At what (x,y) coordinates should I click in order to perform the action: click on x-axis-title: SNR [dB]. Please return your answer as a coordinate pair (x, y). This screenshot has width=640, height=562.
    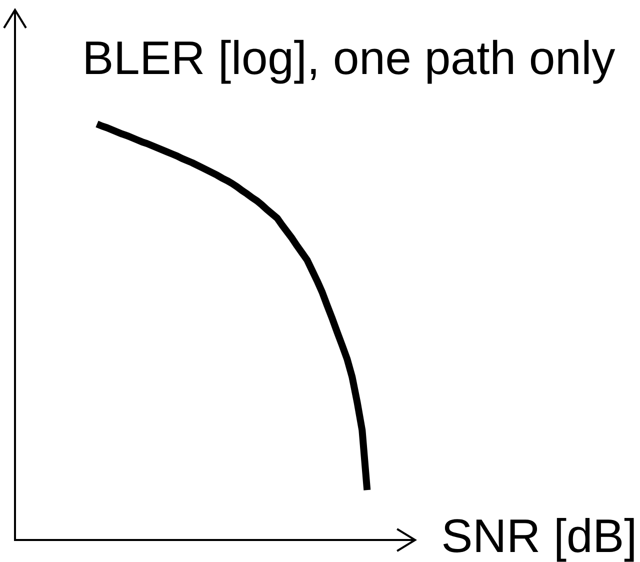
    Looking at the image, I should click on (538, 540).